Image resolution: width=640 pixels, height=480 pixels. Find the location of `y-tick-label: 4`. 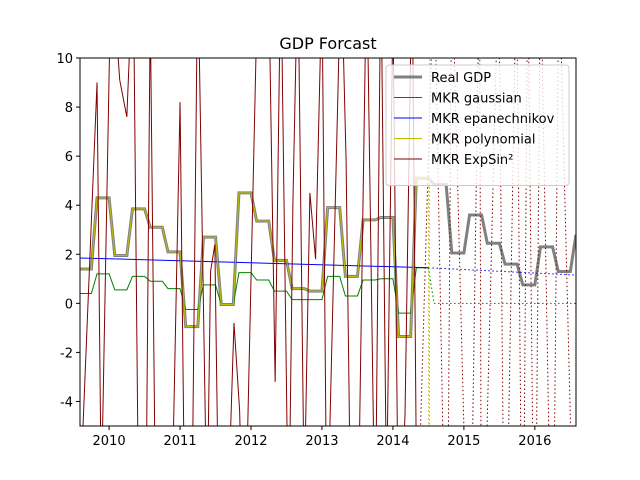

y-tick-label: 4 is located at coordinates (69, 206).